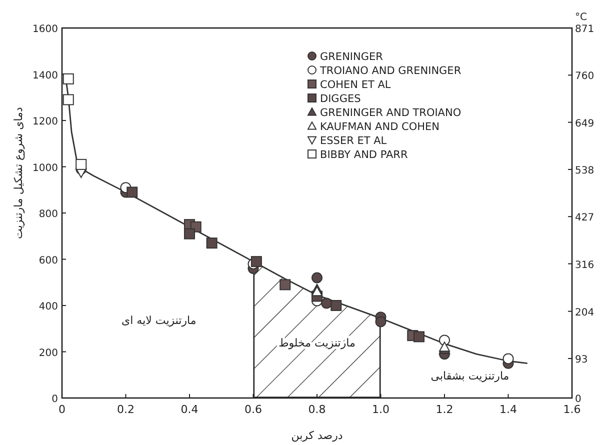 This screenshot has height=445, width=609. What do you see at coordinates (125, 409) in the screenshot?
I see `x-tick-label: 0.2` at bounding box center [125, 409].